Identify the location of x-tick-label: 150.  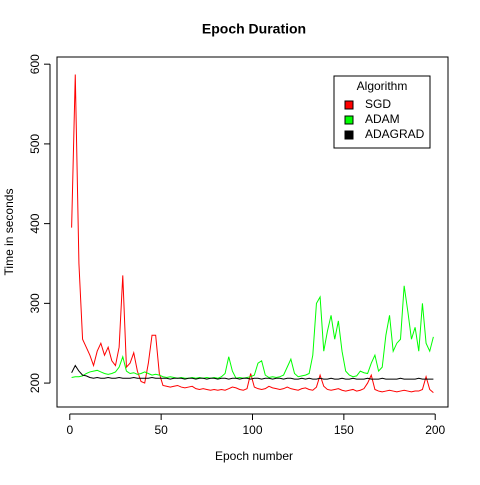
(344, 430).